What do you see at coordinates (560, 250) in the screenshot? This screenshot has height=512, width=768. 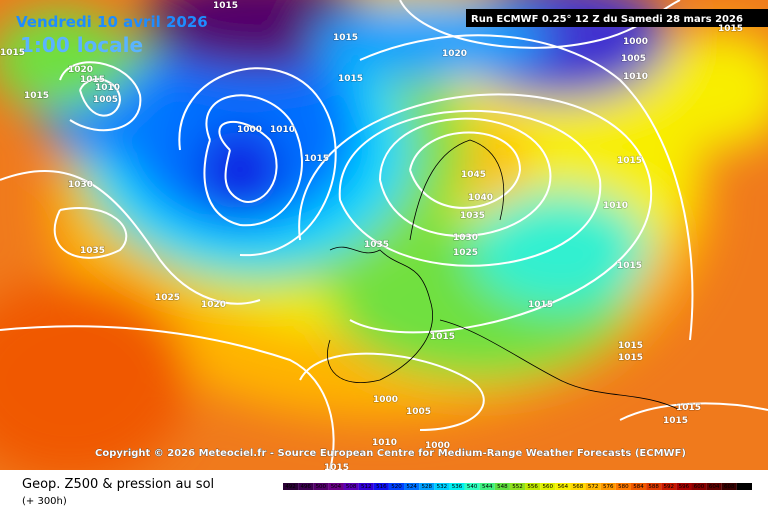 I see `field-area` at bounding box center [560, 250].